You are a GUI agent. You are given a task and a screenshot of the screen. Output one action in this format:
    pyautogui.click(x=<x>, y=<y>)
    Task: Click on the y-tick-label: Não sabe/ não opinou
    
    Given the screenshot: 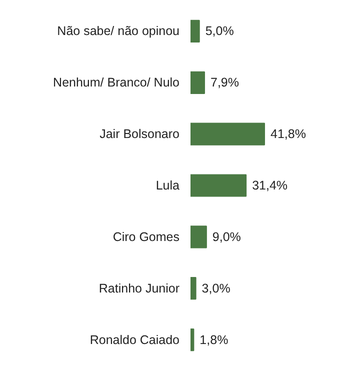 What is the action you would take?
    pyautogui.click(x=118, y=31)
    